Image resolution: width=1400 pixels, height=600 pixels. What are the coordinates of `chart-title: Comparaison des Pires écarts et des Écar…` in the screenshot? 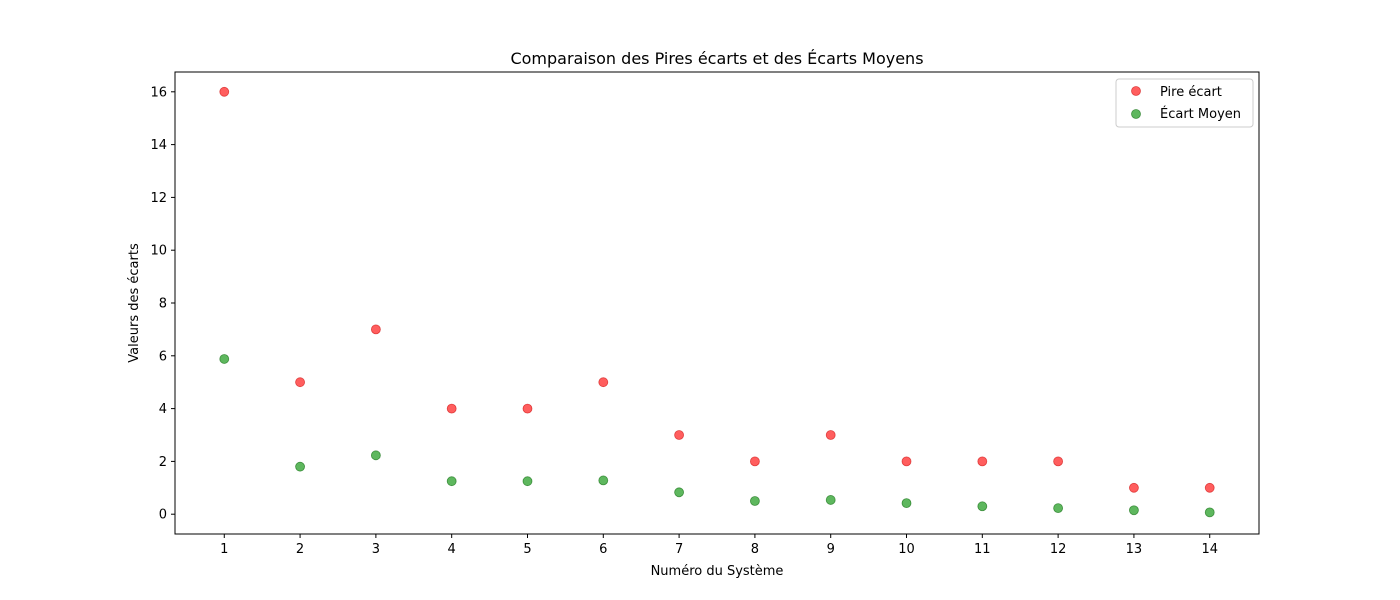 It's located at (716, 58).